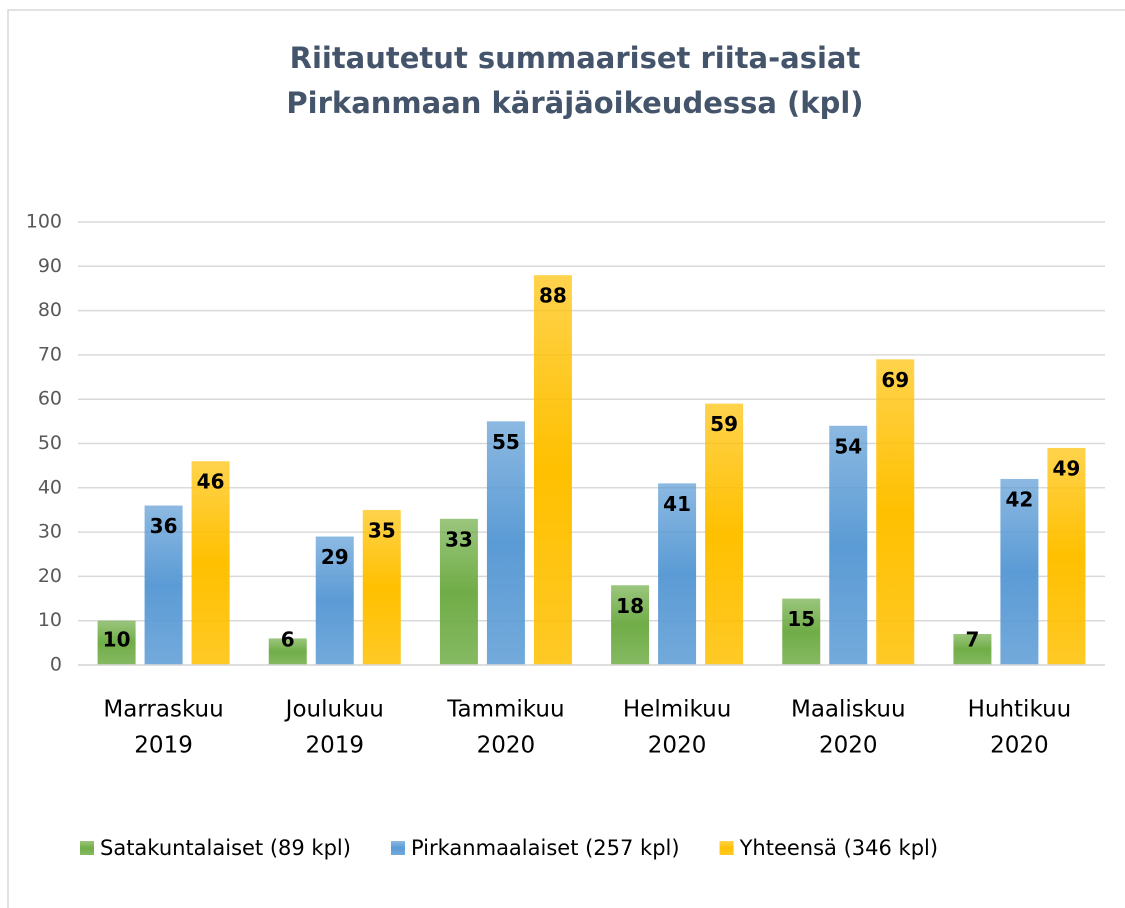 Image resolution: width=1125 pixels, height=908 pixels. Describe the element at coordinates (288, 640) in the screenshot. I see `data-label: 6` at that location.